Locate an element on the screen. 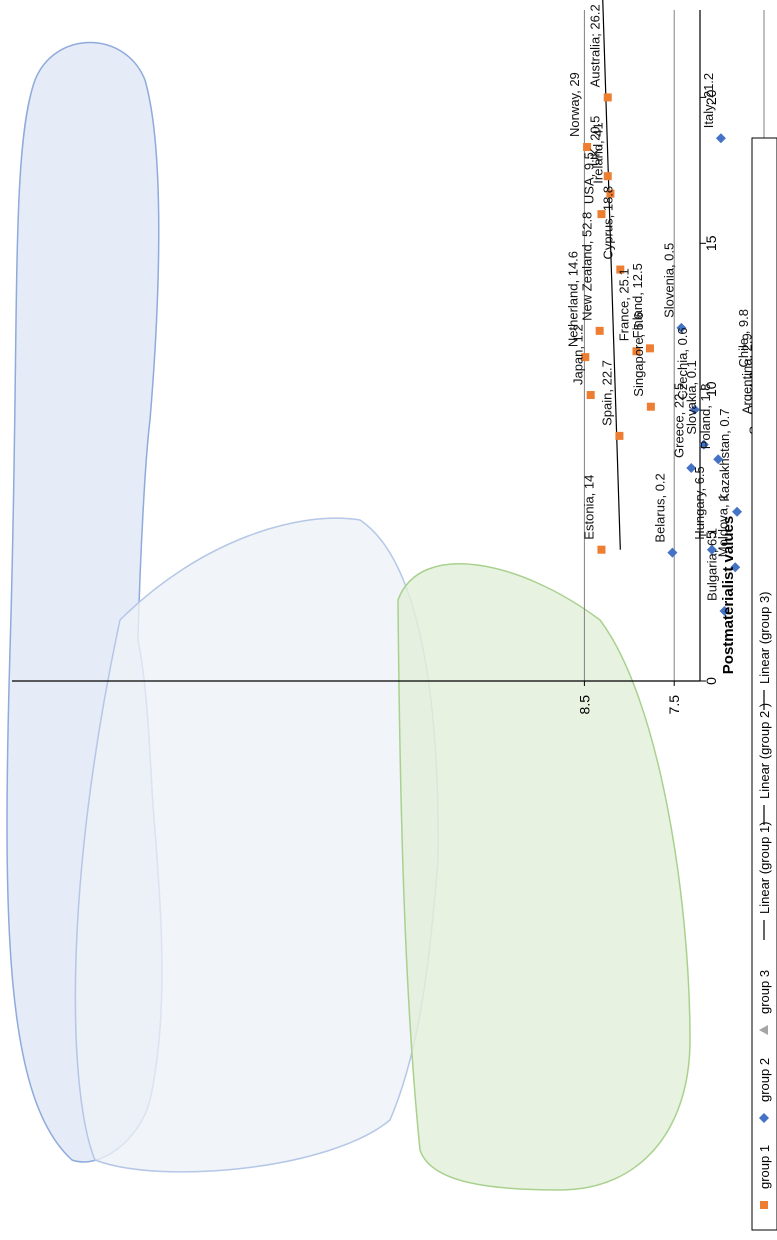  point-label: Italy, 21.2 is located at coordinates (708, 100).